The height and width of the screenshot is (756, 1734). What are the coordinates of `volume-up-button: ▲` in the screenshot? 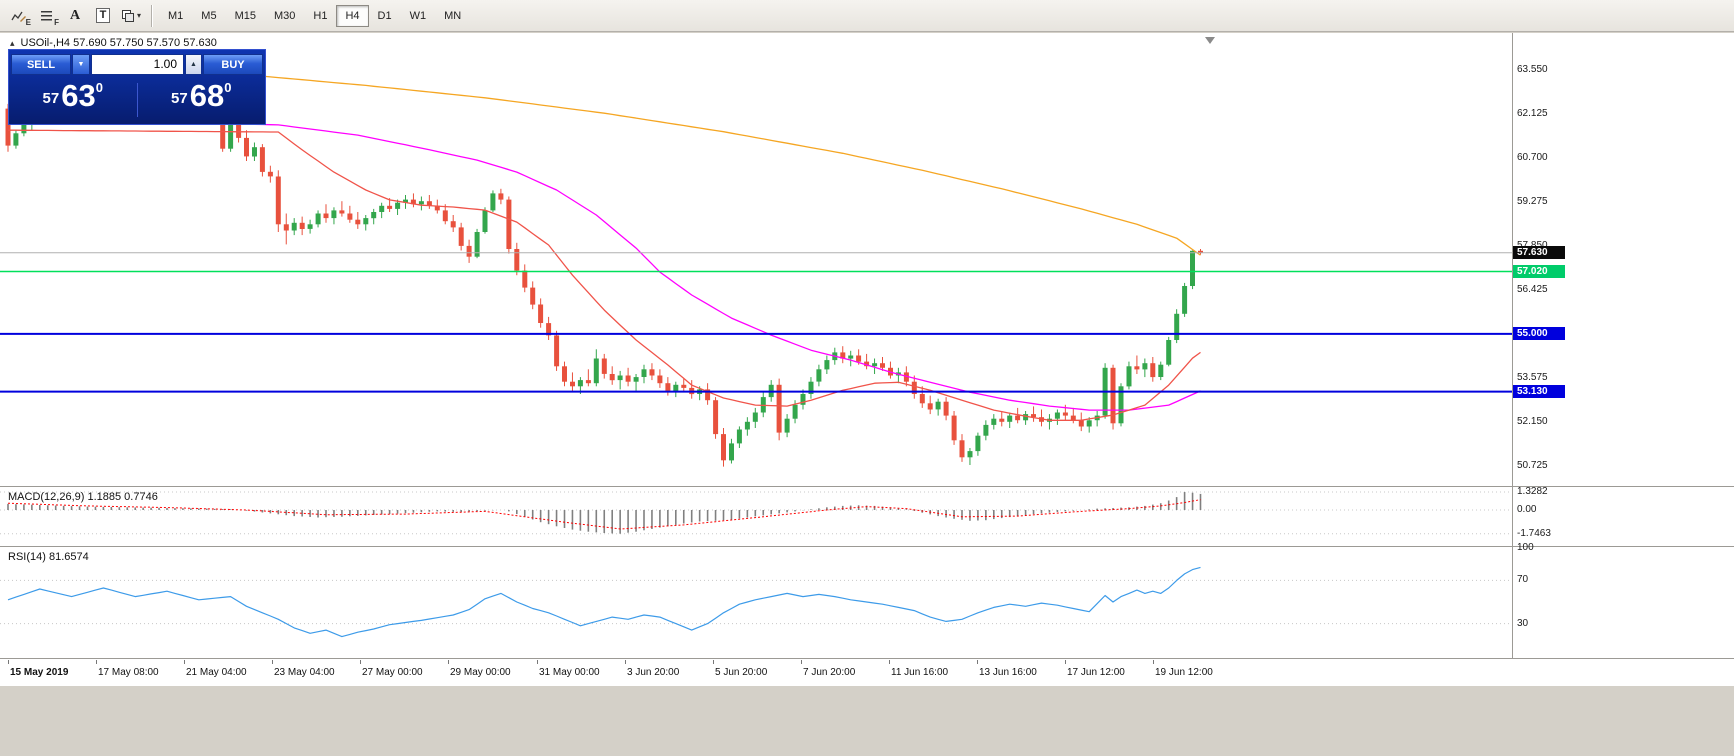 It's located at (193, 64).